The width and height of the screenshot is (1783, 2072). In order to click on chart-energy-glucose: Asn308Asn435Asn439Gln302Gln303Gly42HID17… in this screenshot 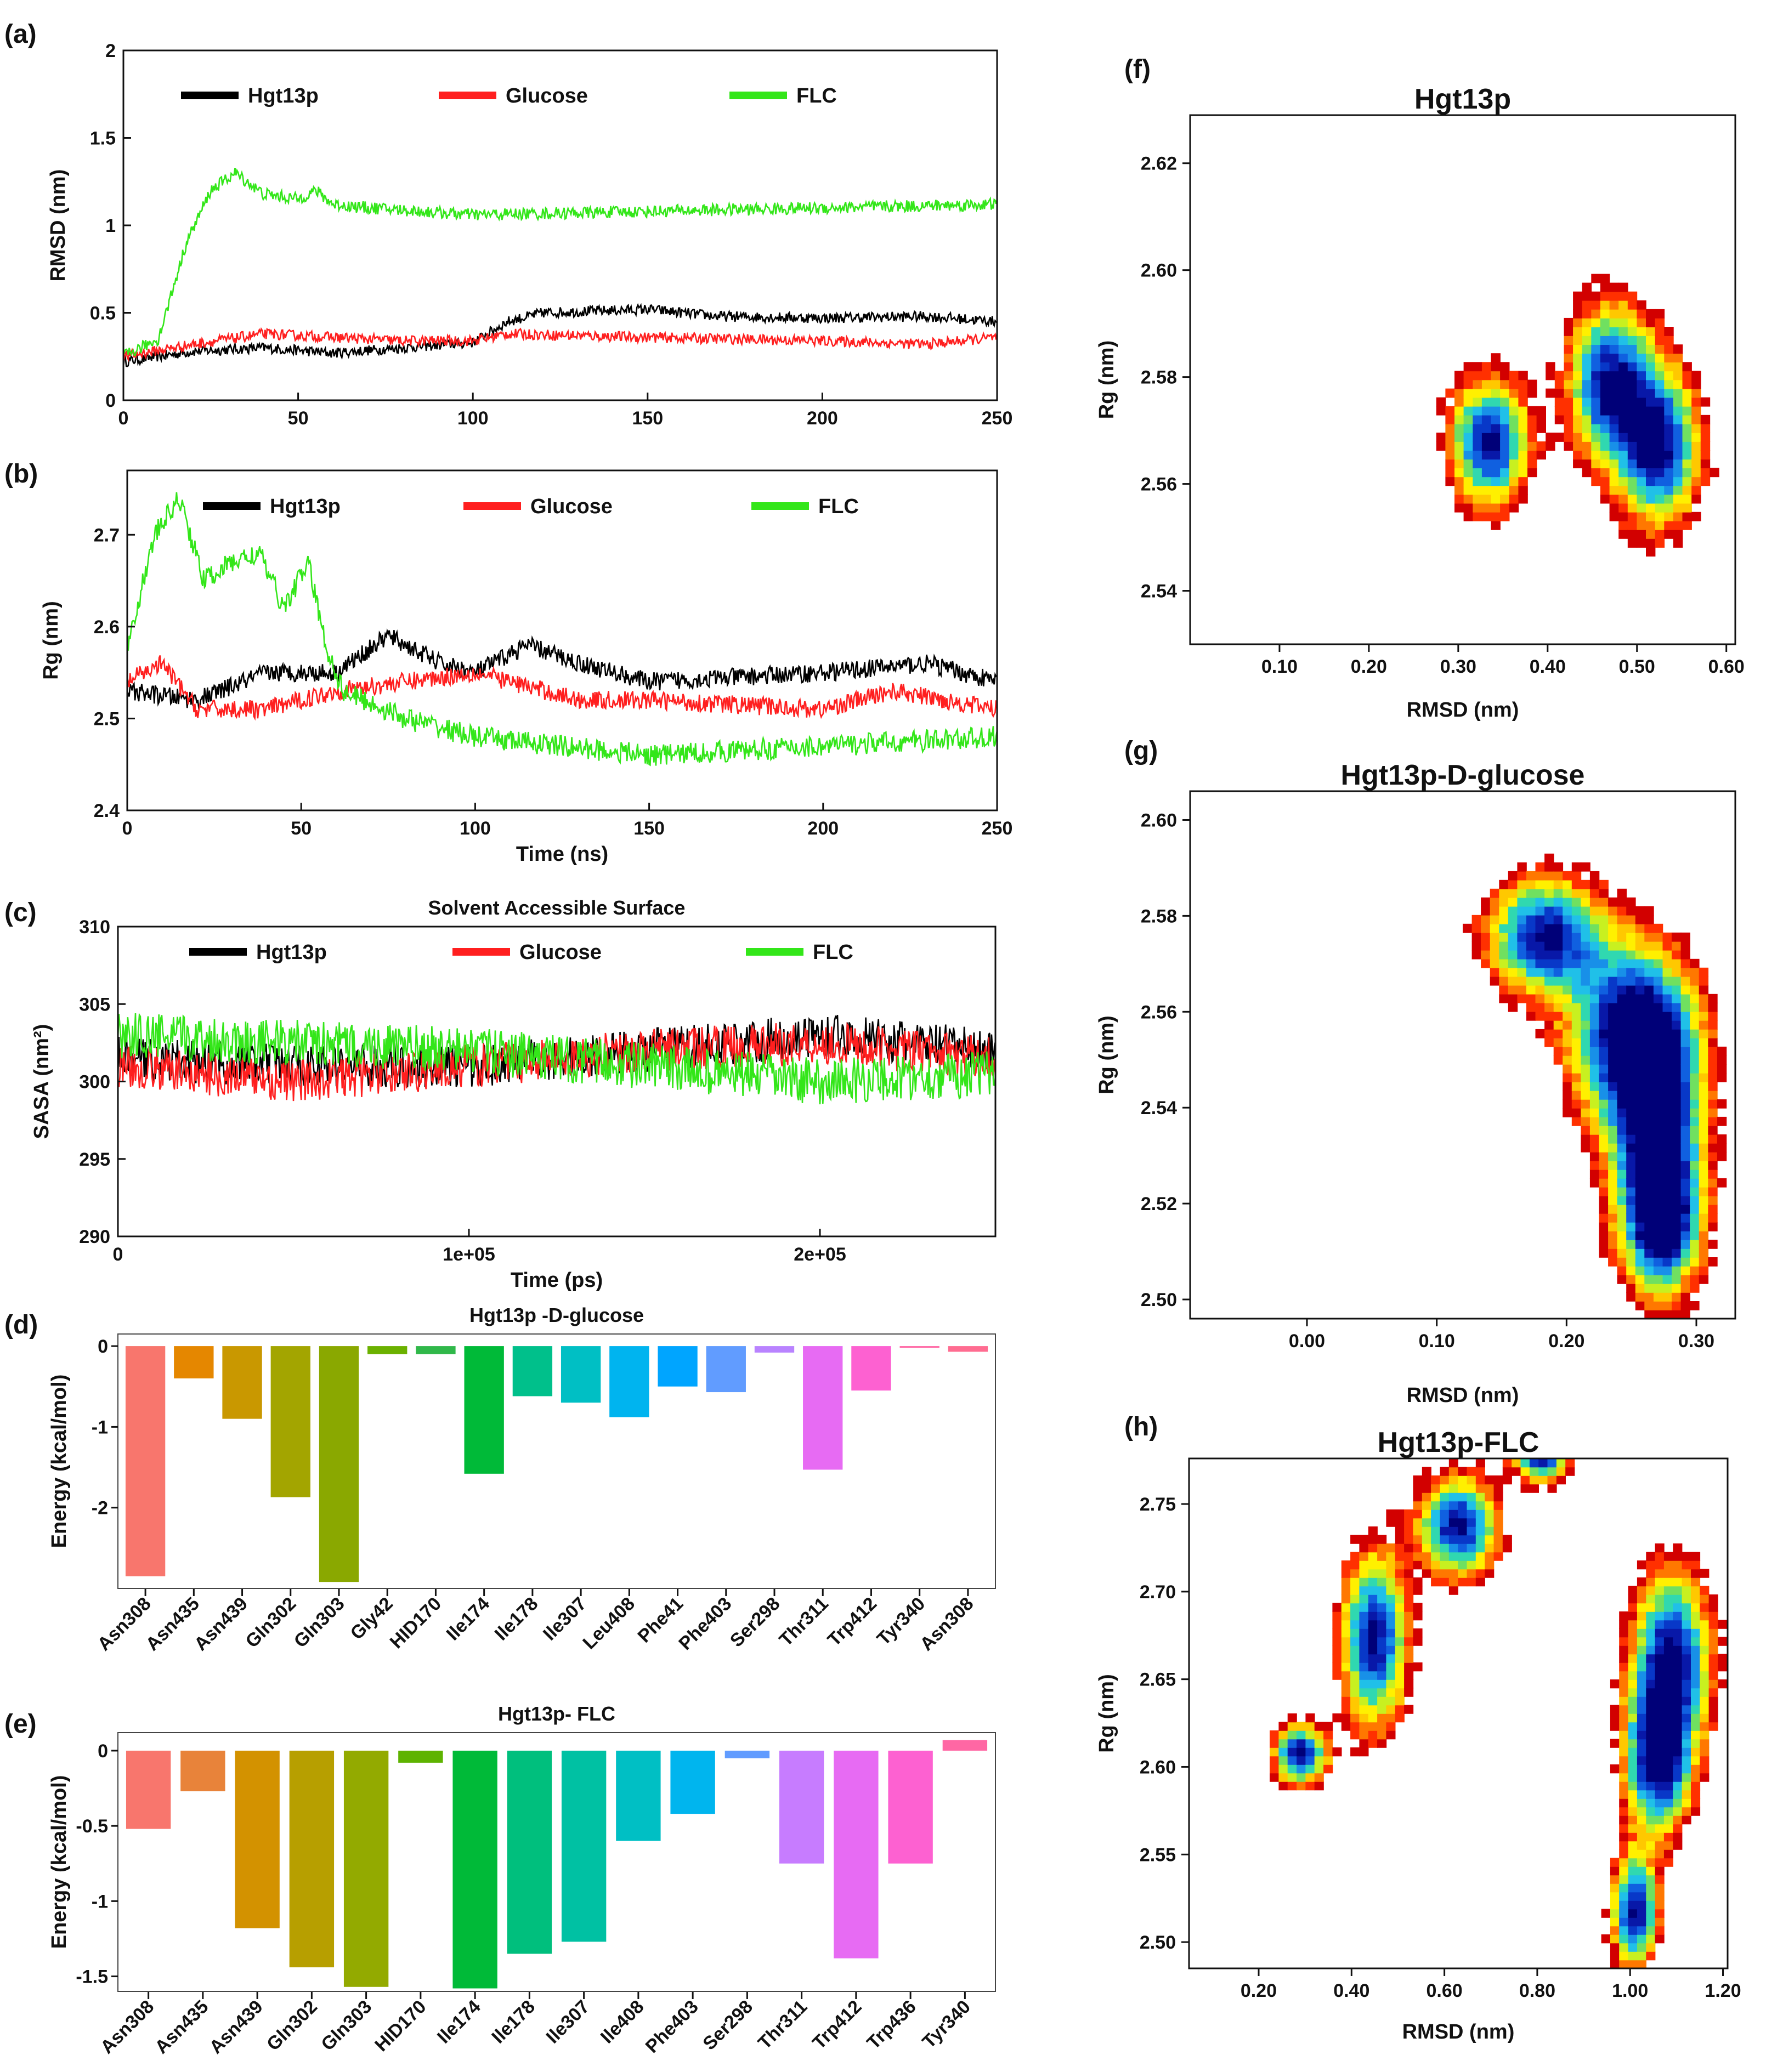, I will do `click(522, 1479)`.